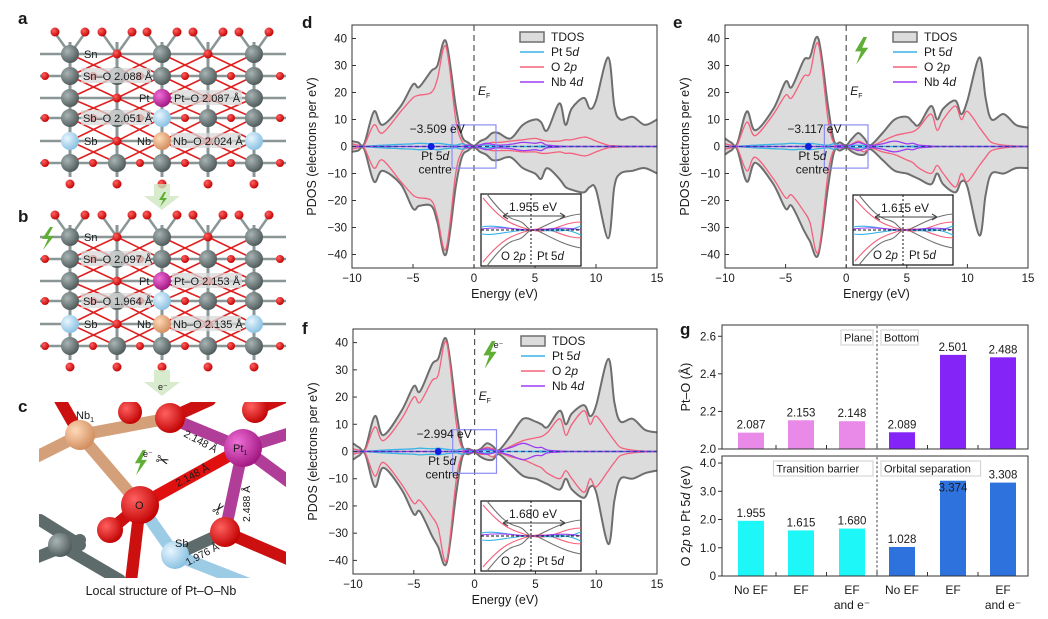  What do you see at coordinates (148, 454) in the screenshot?
I see `electron-label: e⁻` at bounding box center [148, 454].